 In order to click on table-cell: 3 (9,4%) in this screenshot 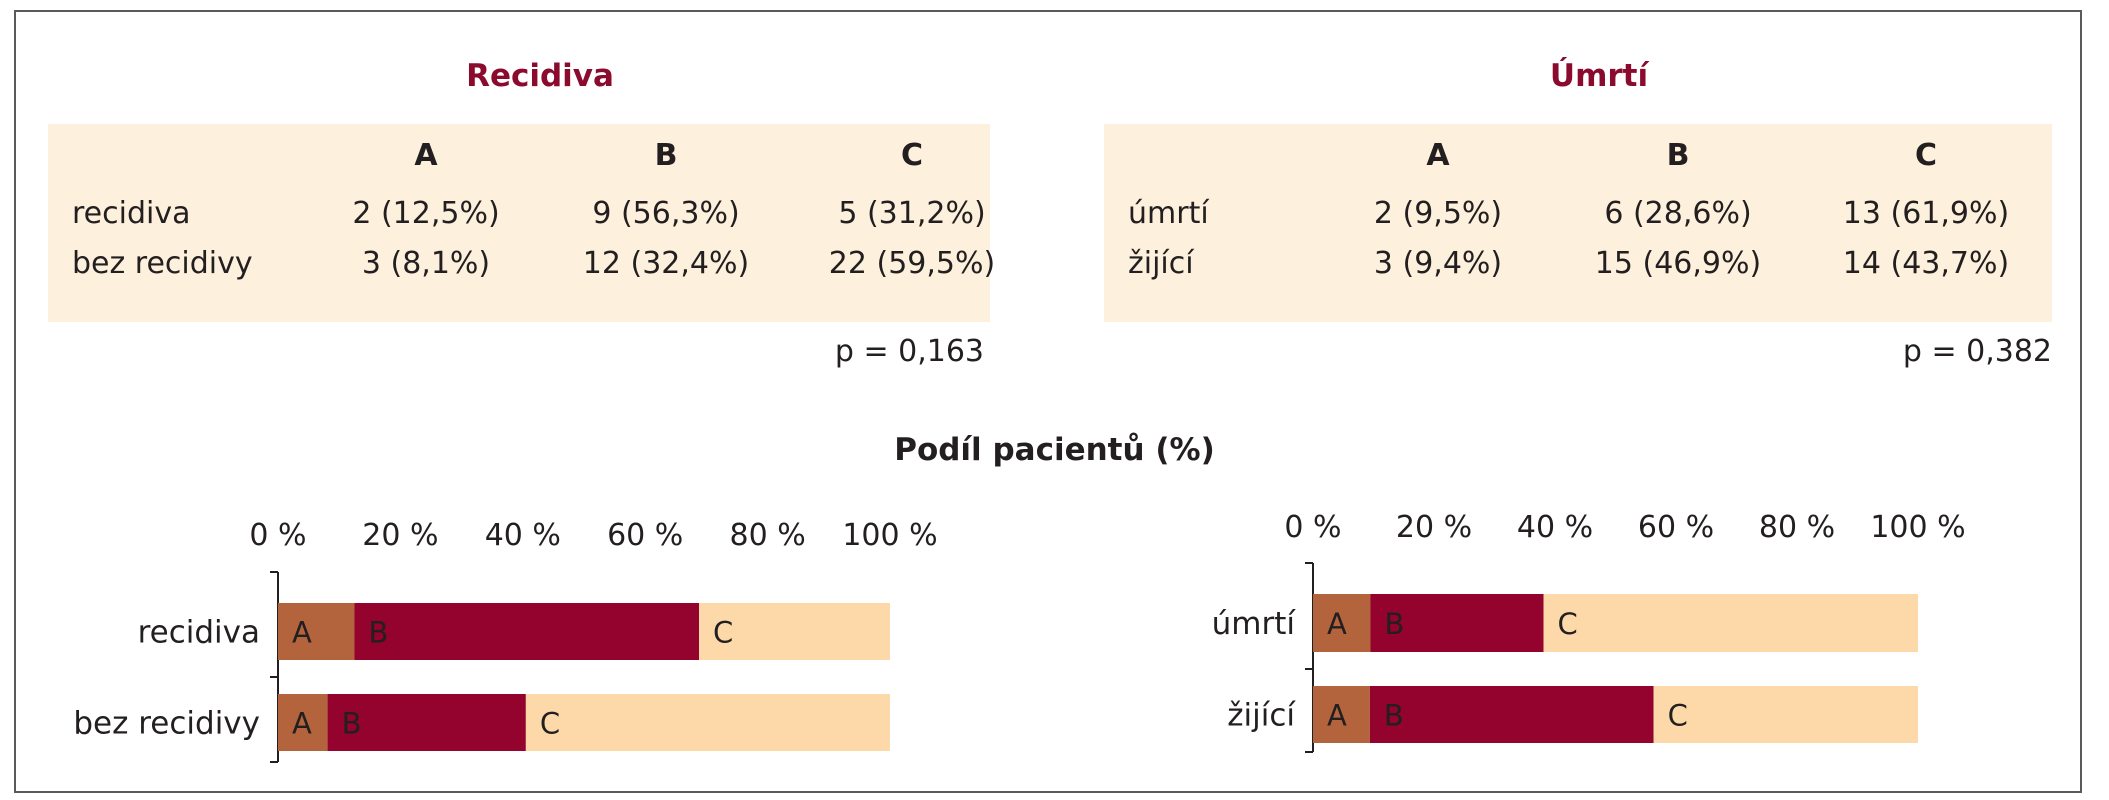, I will do `click(1438, 263)`.